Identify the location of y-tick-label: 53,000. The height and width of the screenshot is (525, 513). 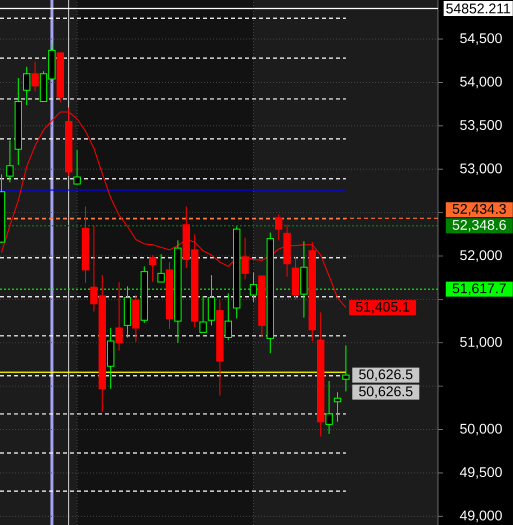
(481, 169).